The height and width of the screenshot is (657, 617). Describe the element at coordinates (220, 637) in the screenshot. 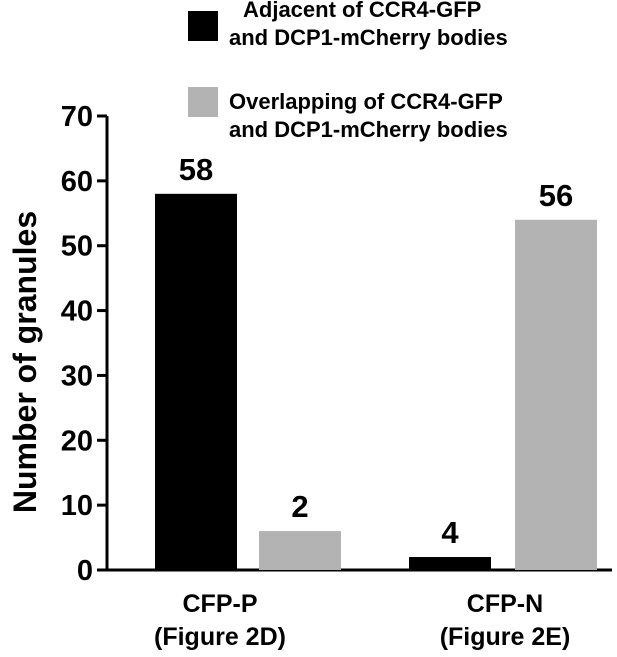

I see `category-label: (Figure 2D)` at that location.